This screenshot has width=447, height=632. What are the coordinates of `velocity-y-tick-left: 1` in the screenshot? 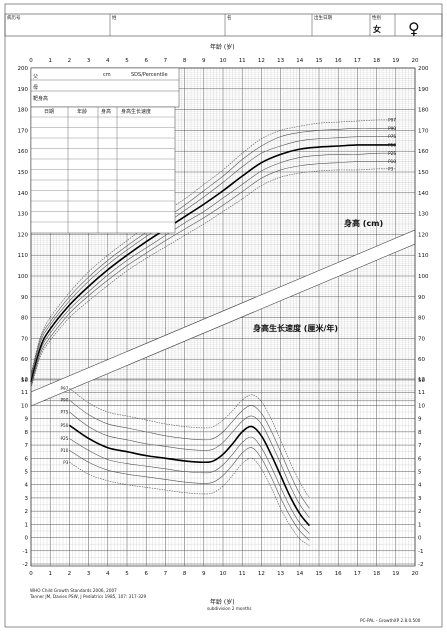 It's located at (27, 525).